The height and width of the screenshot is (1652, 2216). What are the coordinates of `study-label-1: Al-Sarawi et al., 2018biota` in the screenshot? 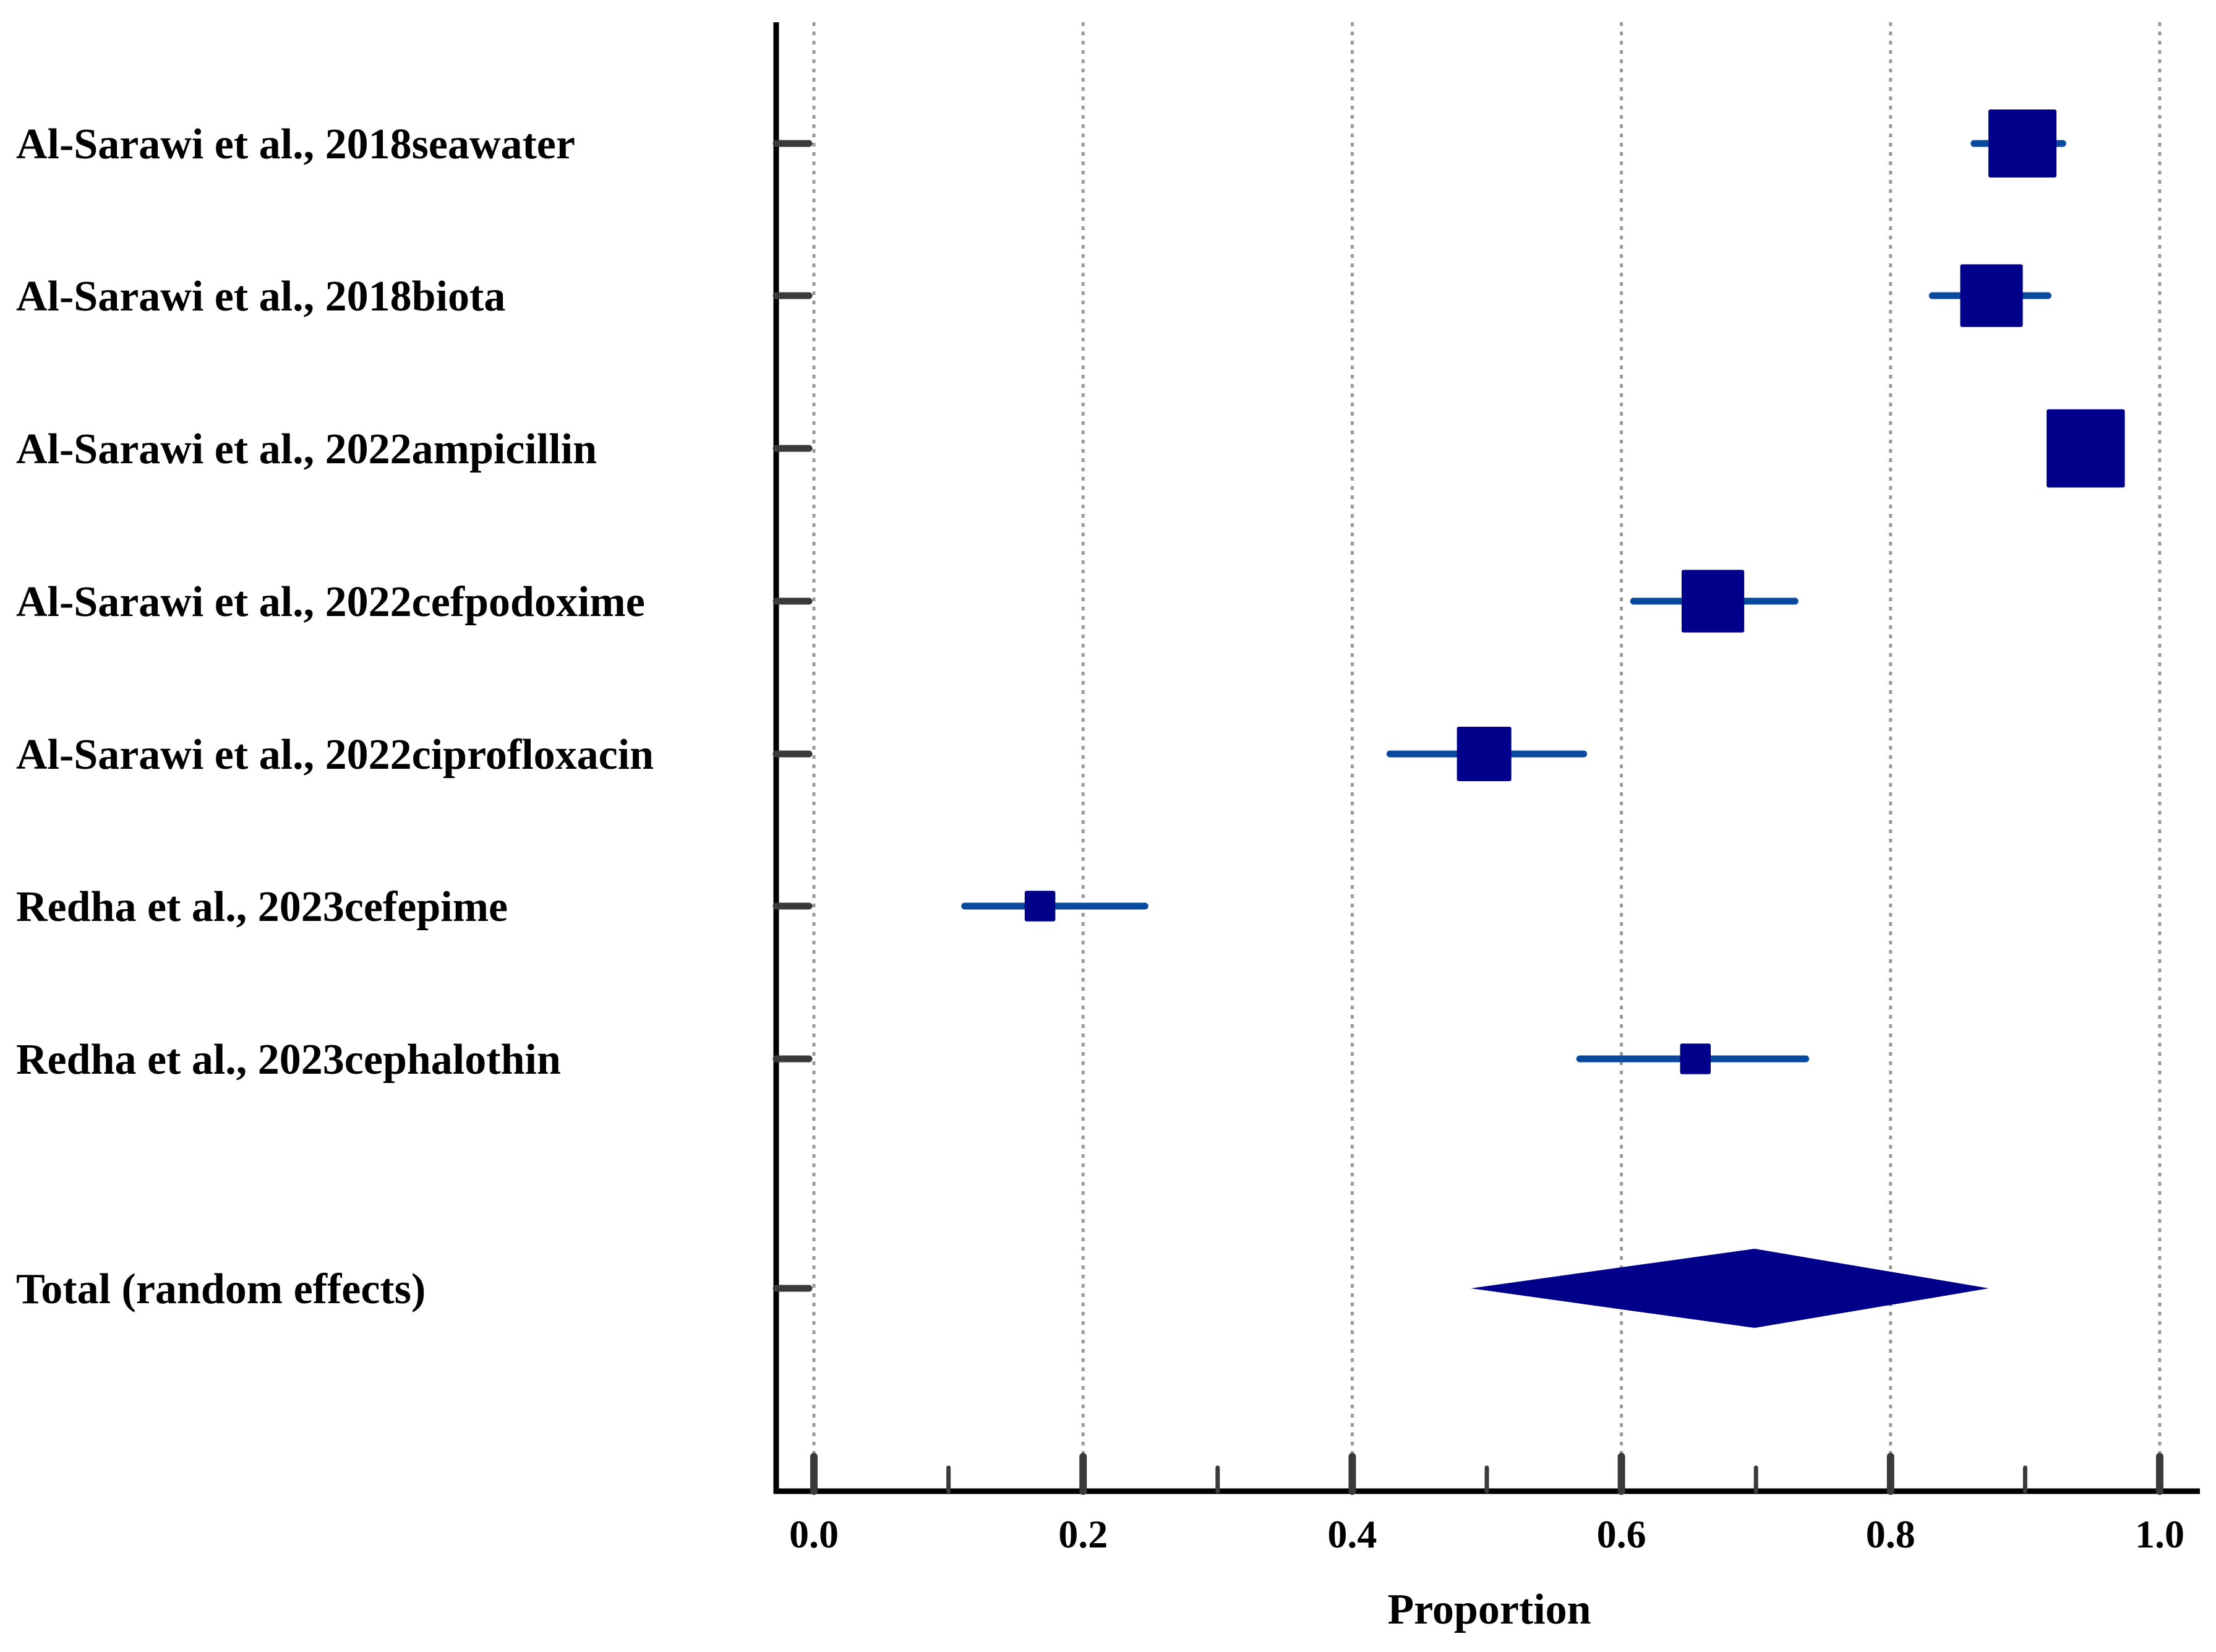 It's located at (261, 296).